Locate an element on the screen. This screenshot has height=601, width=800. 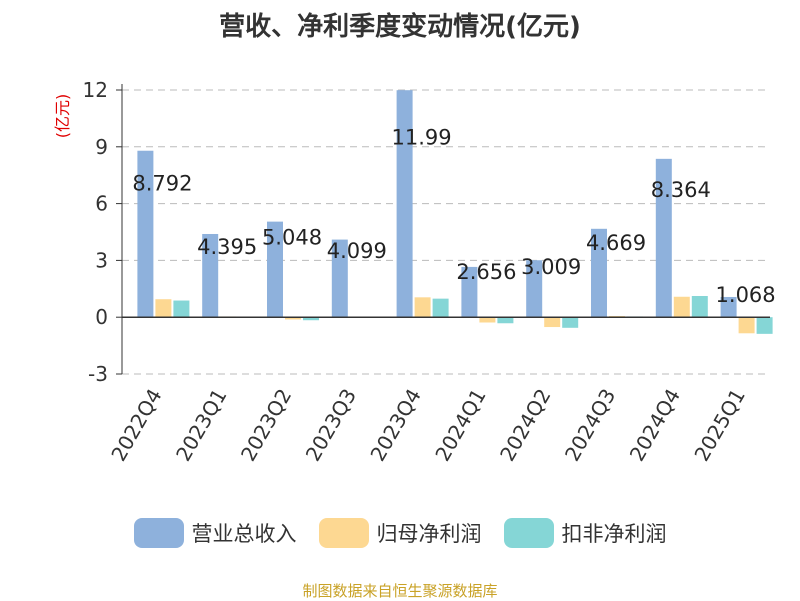
revenue-data-label: 11.99 is located at coordinates (422, 138).